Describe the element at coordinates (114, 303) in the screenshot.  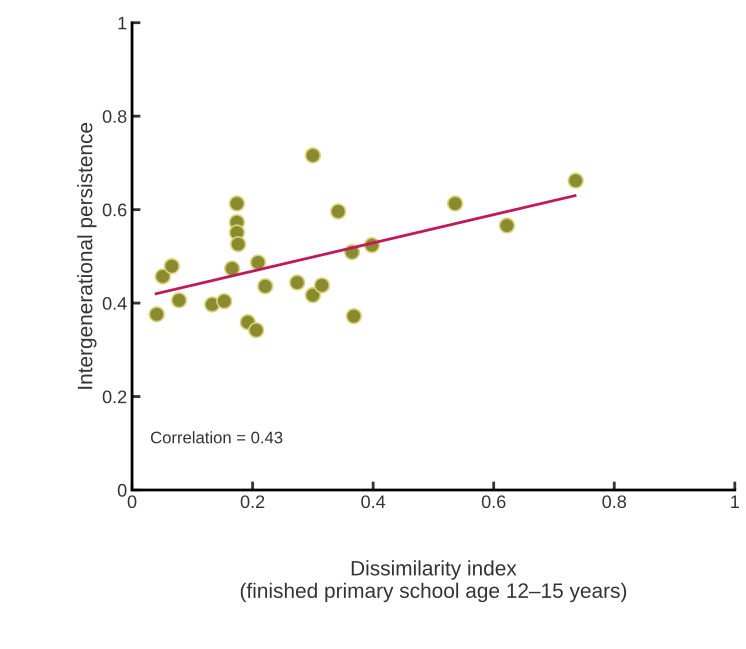
I see `y-tick-label: 0.4` at that location.